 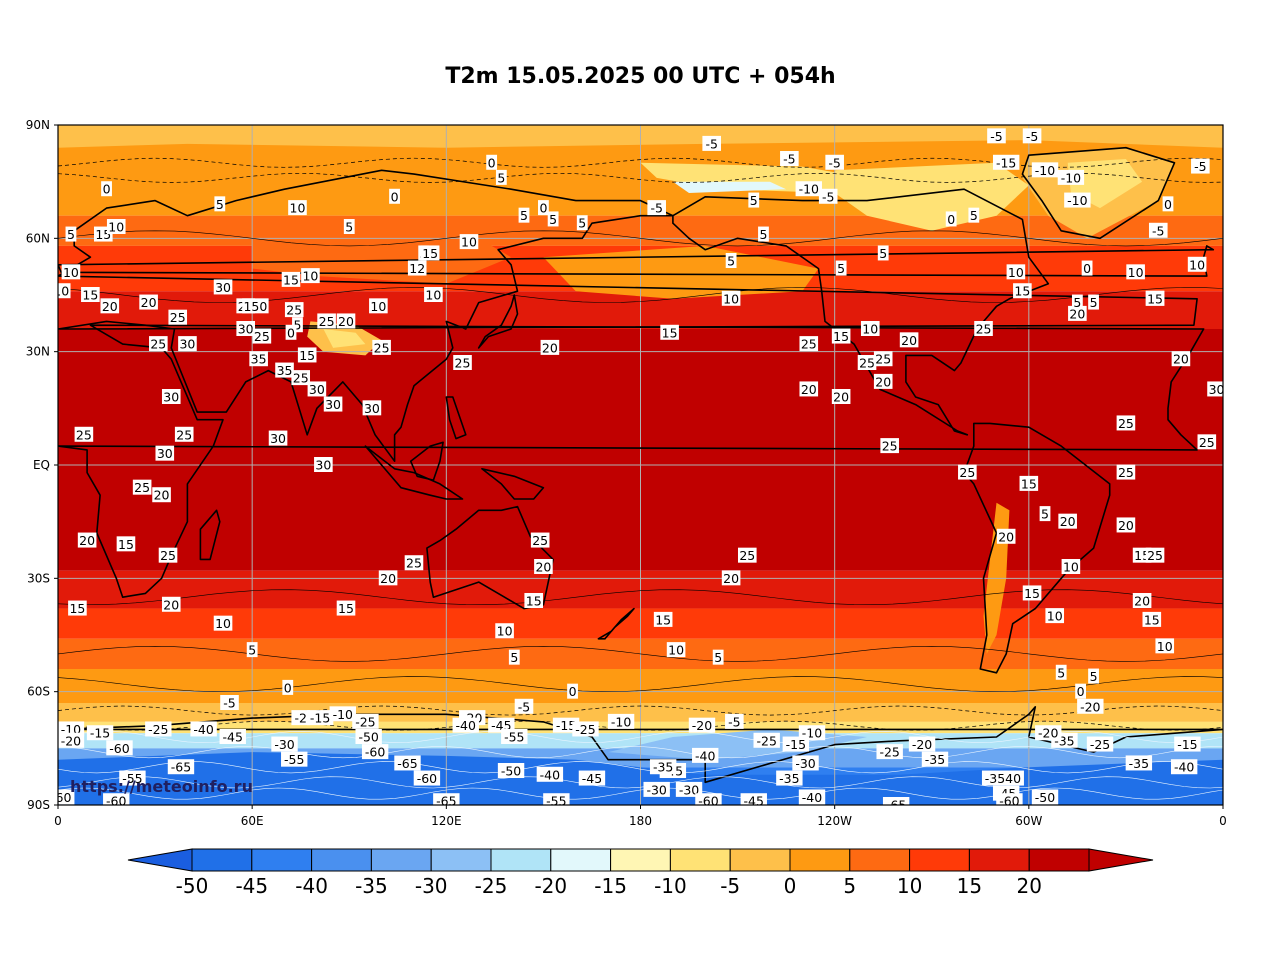 What do you see at coordinates (368, 737) in the screenshot?
I see `svg-text: -50` at bounding box center [368, 737].